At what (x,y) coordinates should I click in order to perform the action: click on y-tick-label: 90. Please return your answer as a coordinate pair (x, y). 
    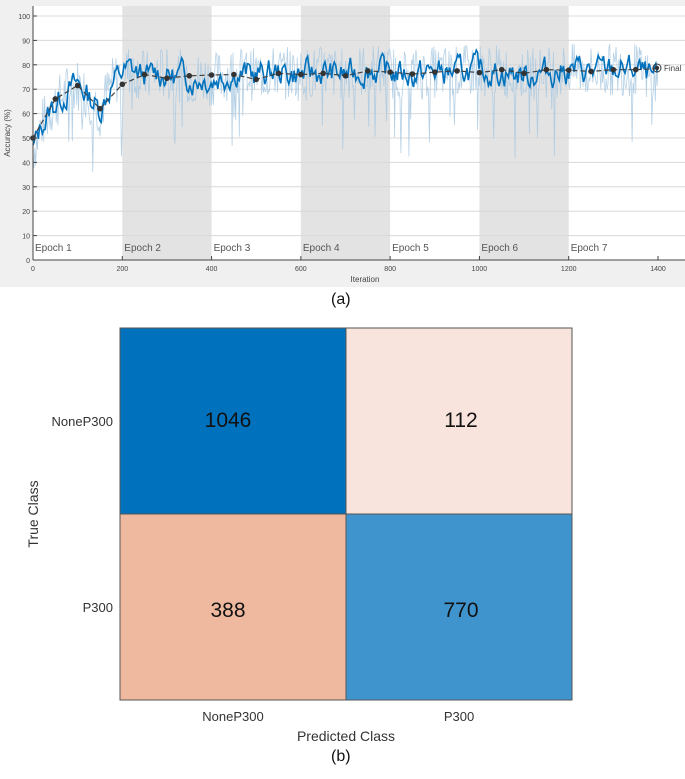
    Looking at the image, I should click on (26, 41).